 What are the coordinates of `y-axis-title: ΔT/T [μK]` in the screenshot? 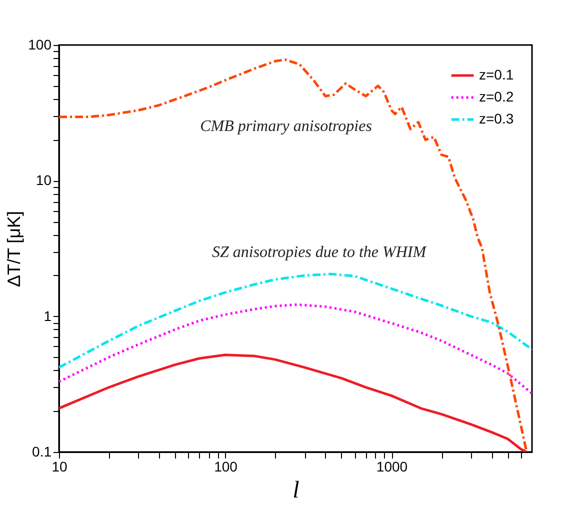 It's located at (14, 249).